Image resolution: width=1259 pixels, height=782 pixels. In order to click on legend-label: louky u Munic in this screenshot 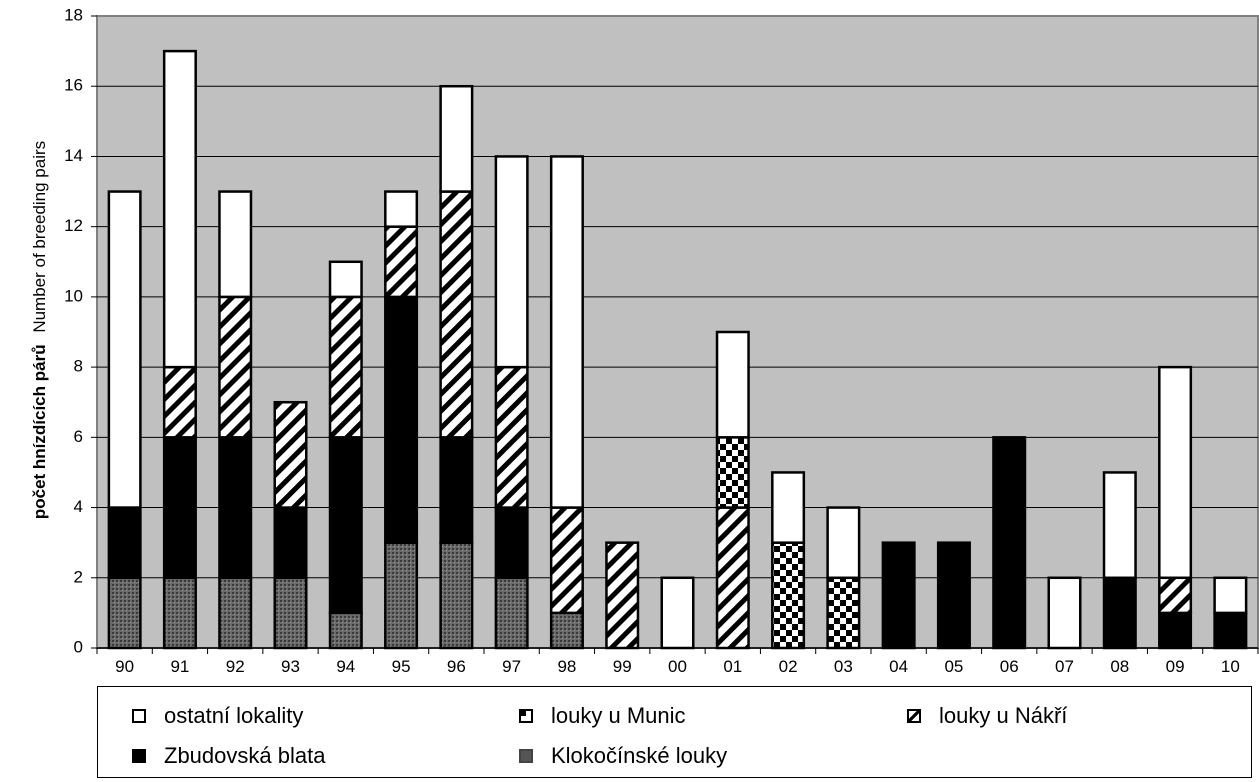, I will do `click(618, 715)`.